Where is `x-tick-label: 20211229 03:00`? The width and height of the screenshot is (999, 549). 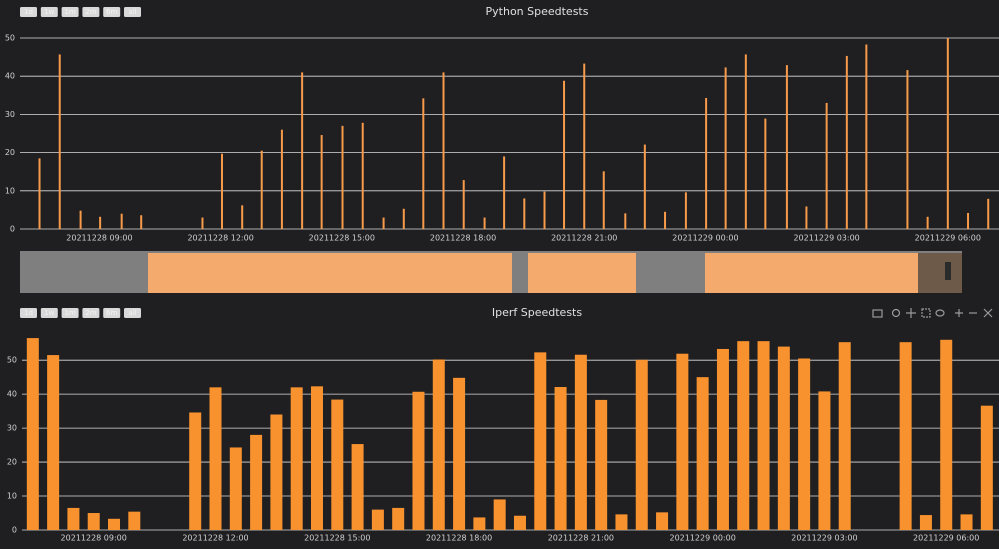
x-tick-label: 20211229 03:00 is located at coordinates (824, 538).